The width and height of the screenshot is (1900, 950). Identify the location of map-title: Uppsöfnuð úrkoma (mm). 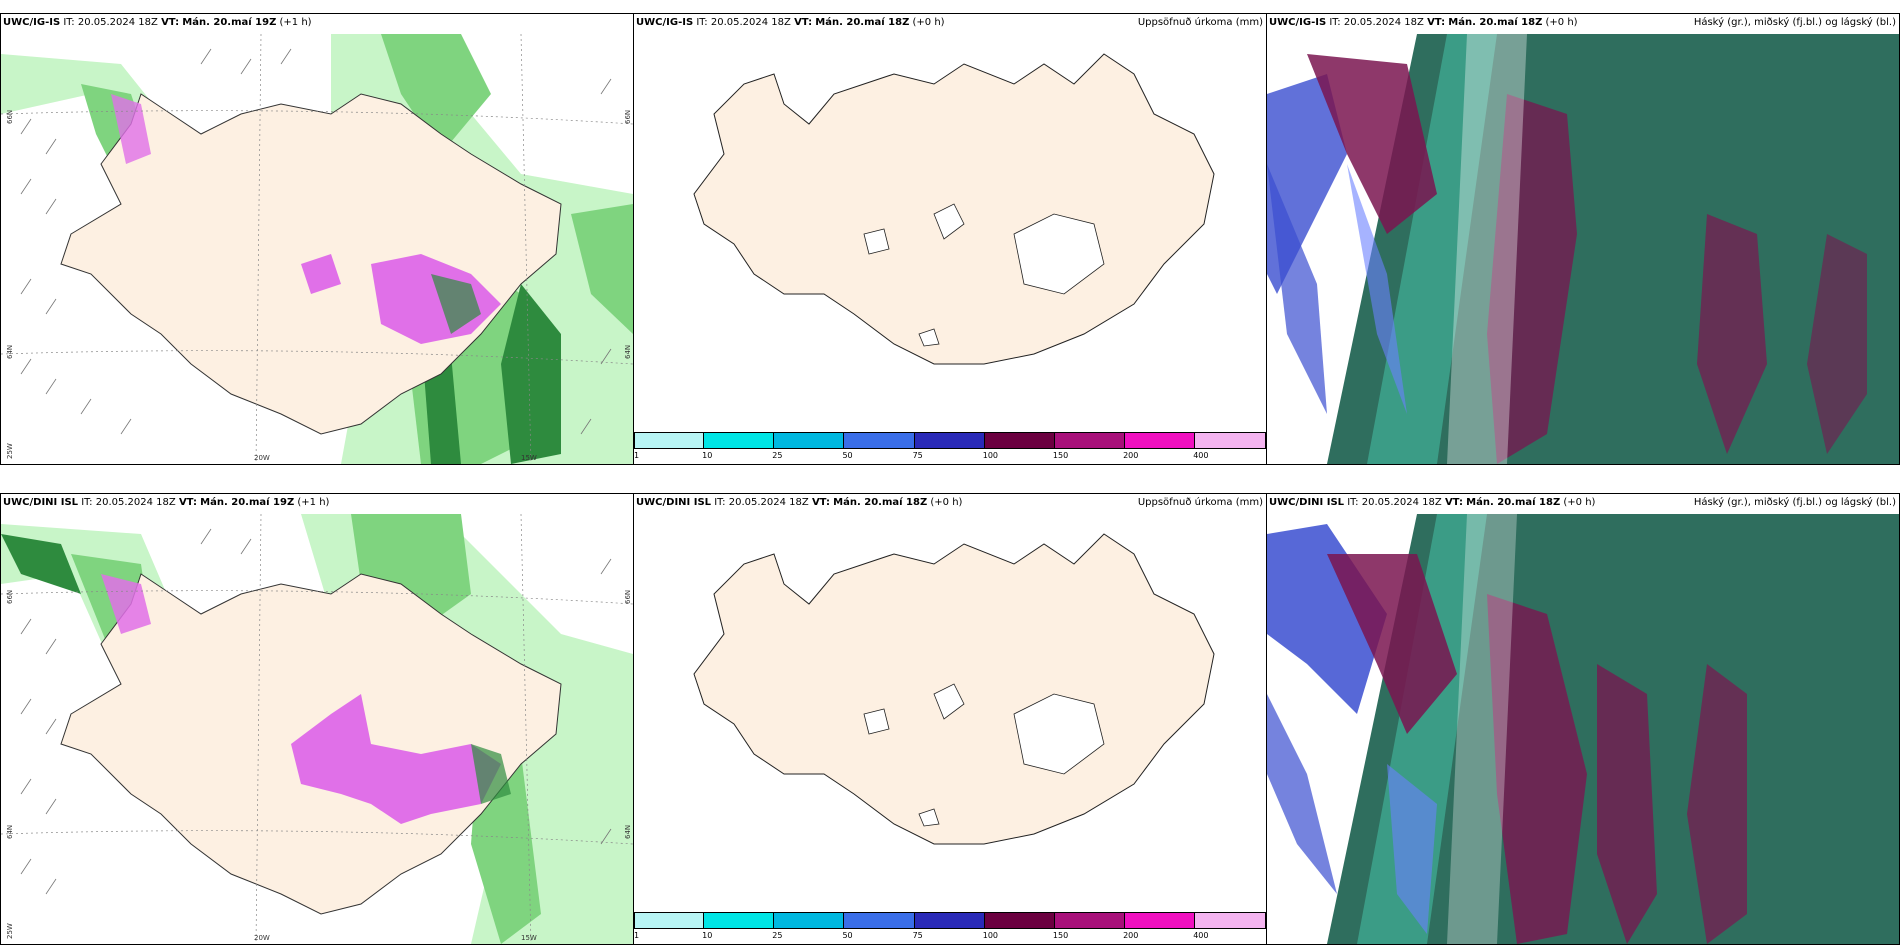
(1200, 502).